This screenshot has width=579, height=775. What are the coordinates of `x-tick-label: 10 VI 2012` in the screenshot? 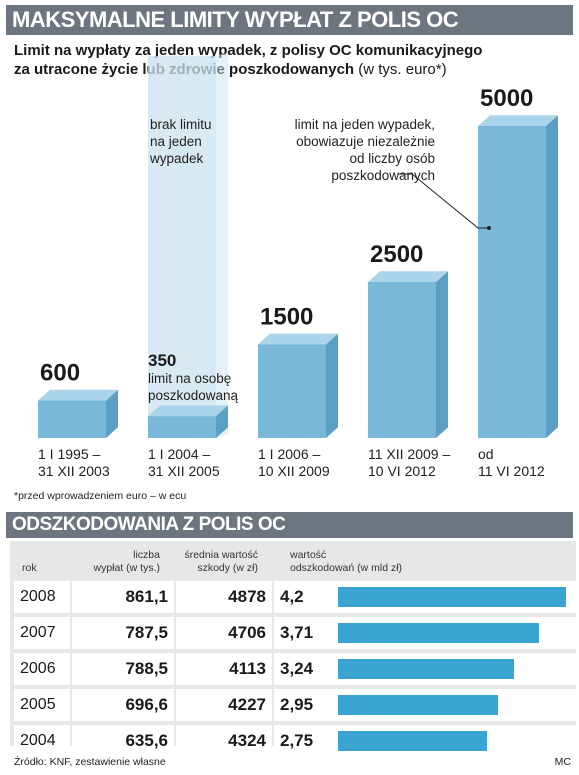 It's located at (402, 471).